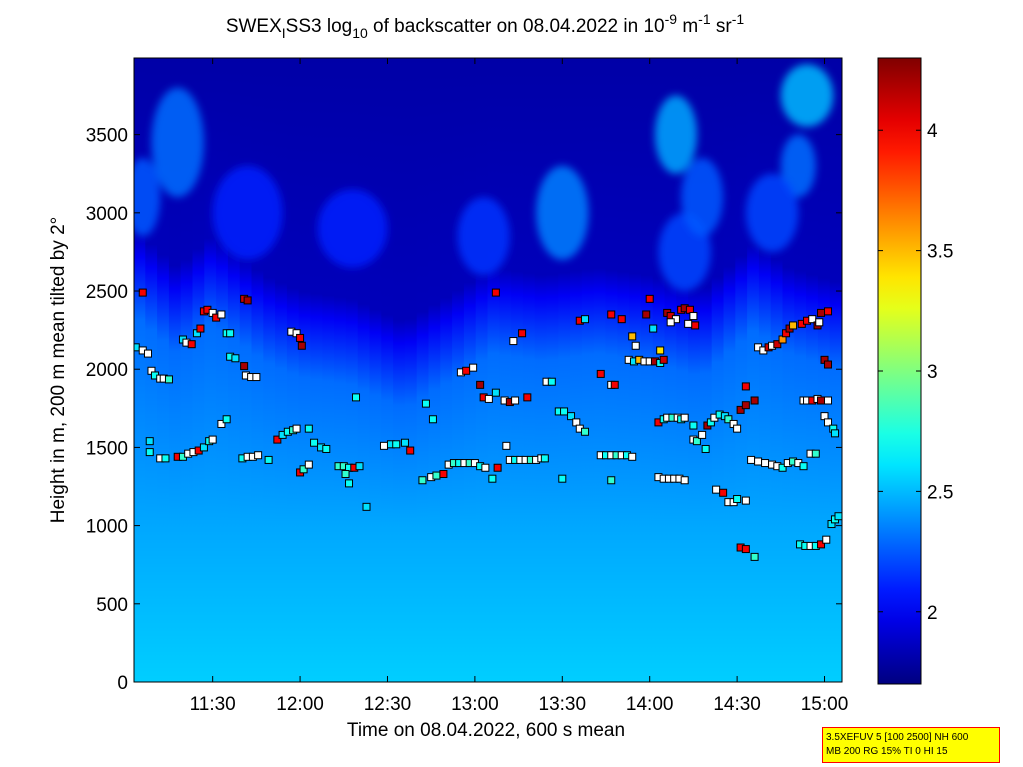 Image resolution: width=1023 pixels, height=767 pixels. Describe the element at coordinates (58, 370) in the screenshot. I see `y-axis-label: Height in m, 200 m mean tilted by 2°` at that location.